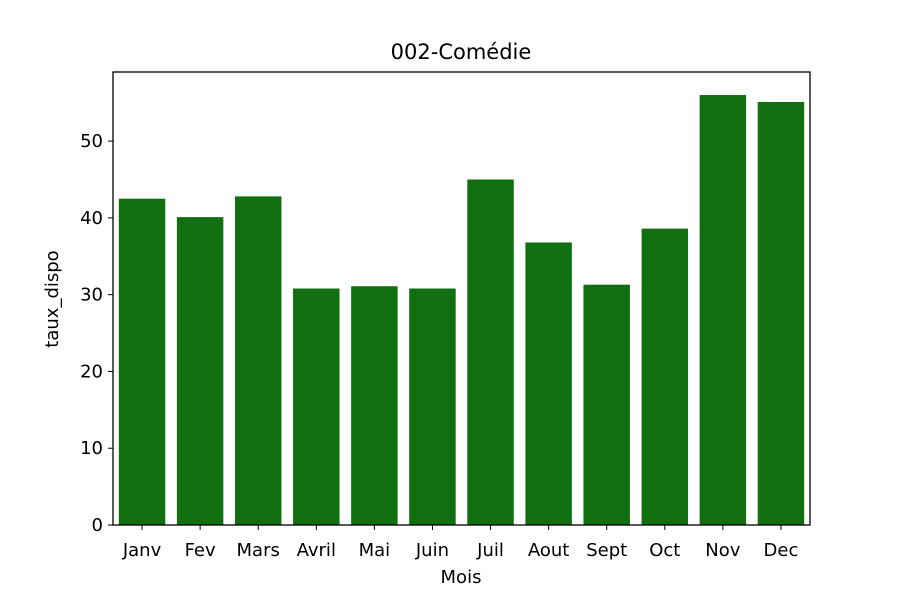 Image resolution: width=900 pixels, height=604 pixels. Describe the element at coordinates (316, 550) in the screenshot. I see `x-tick-label: Avril` at that location.